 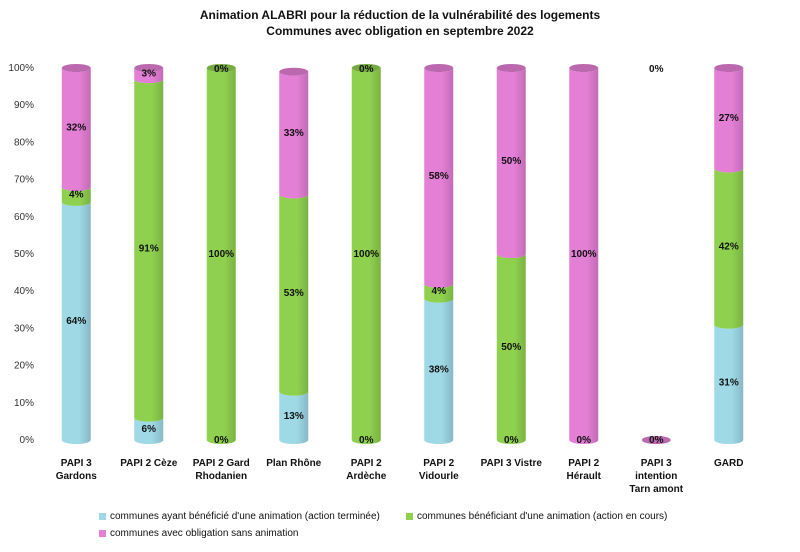 I want to click on y-tick-label: 70%, so click(x=24, y=180).